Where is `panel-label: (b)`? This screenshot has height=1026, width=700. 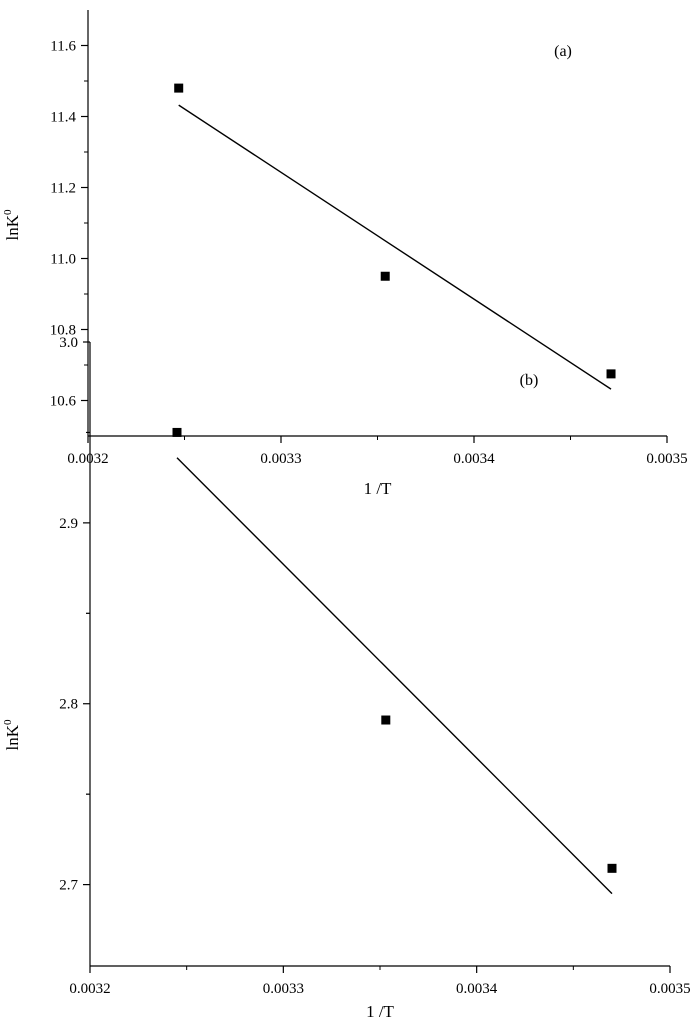
panel-label: (b) is located at coordinates (529, 380).